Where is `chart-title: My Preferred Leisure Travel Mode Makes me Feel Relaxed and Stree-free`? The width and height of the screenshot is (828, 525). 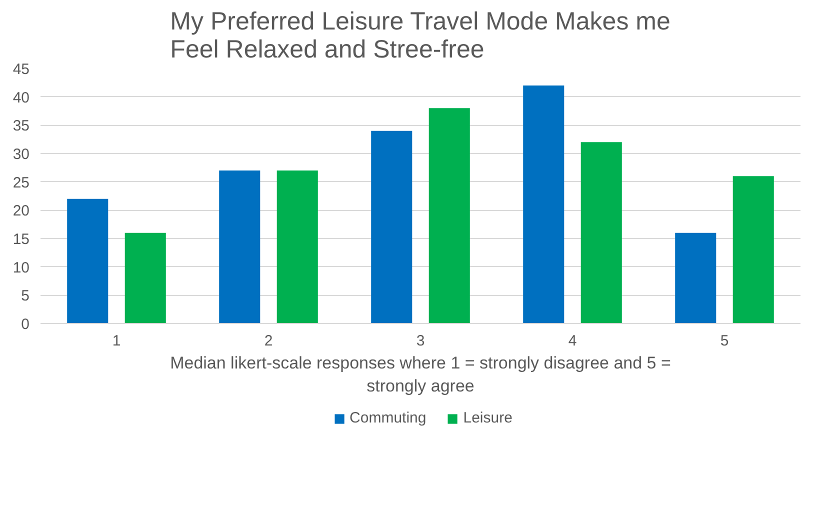
chart-title: My Preferred Leisure Travel Mode Makes me Feel Relaxed and Stree-free is located at coordinates (420, 36).